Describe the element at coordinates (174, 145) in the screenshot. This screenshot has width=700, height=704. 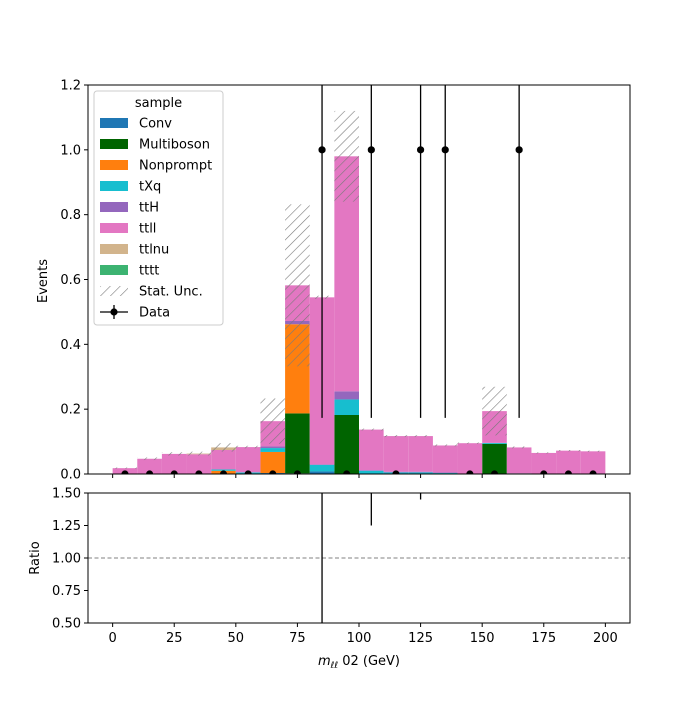
I see `legend-label-multiboson: Multiboson` at that location.